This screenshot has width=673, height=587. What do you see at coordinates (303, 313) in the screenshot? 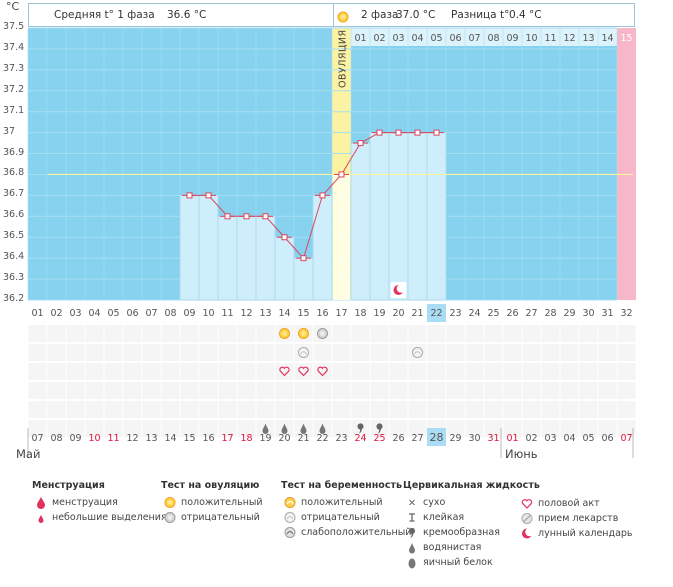
I see `cycle-day-label: 15` at bounding box center [303, 313].